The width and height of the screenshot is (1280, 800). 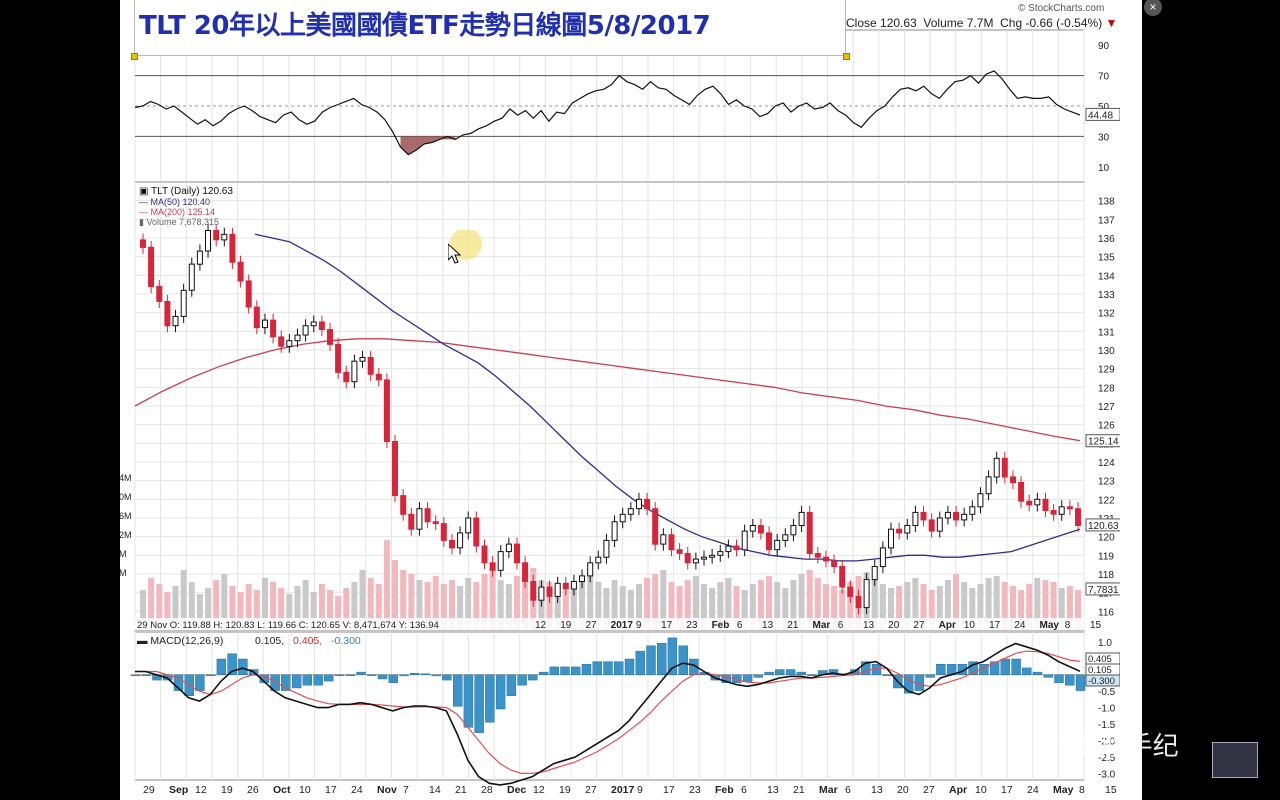 I want to click on x-tick-label: 13, so click(x=869, y=625).